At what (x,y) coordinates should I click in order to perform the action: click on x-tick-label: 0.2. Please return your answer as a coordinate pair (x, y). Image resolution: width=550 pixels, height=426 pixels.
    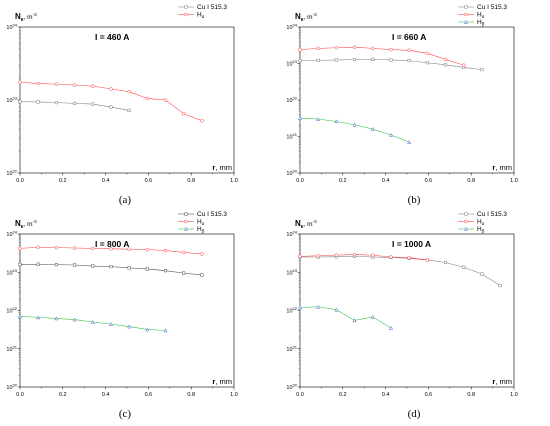
    Looking at the image, I should click on (63, 181).